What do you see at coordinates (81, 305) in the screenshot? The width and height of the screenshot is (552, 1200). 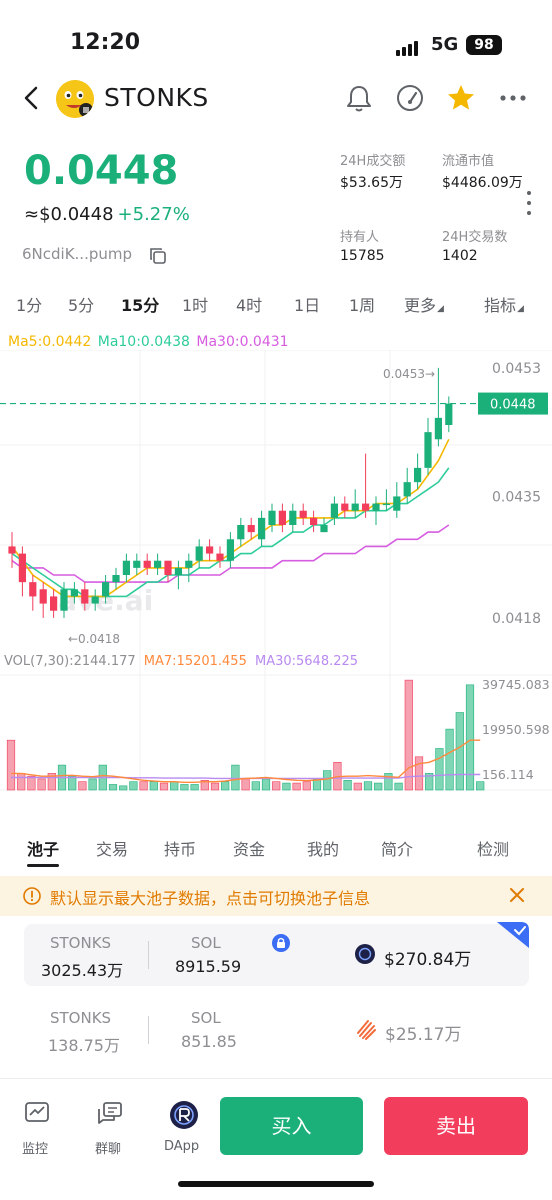 I see `tab-5m: 5分` at bounding box center [81, 305].